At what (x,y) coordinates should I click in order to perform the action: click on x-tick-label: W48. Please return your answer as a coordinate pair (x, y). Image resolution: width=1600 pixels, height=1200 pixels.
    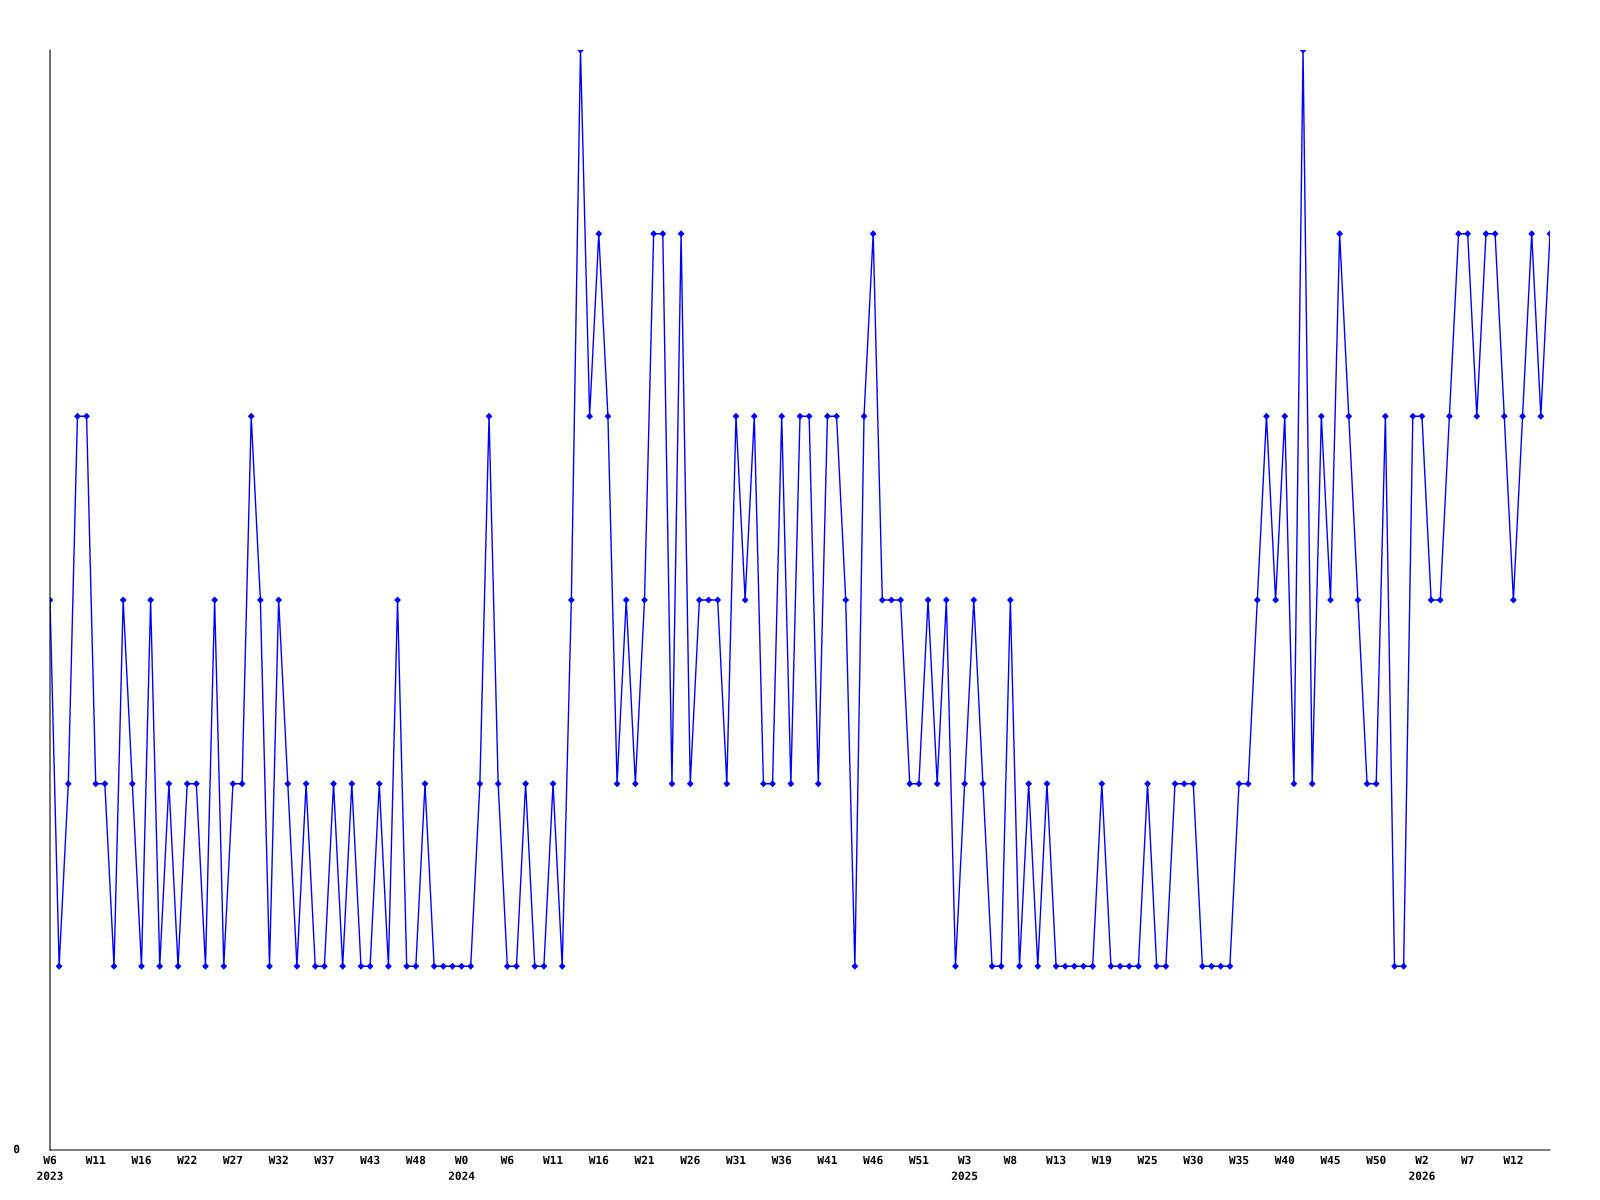
    Looking at the image, I should click on (415, 1160).